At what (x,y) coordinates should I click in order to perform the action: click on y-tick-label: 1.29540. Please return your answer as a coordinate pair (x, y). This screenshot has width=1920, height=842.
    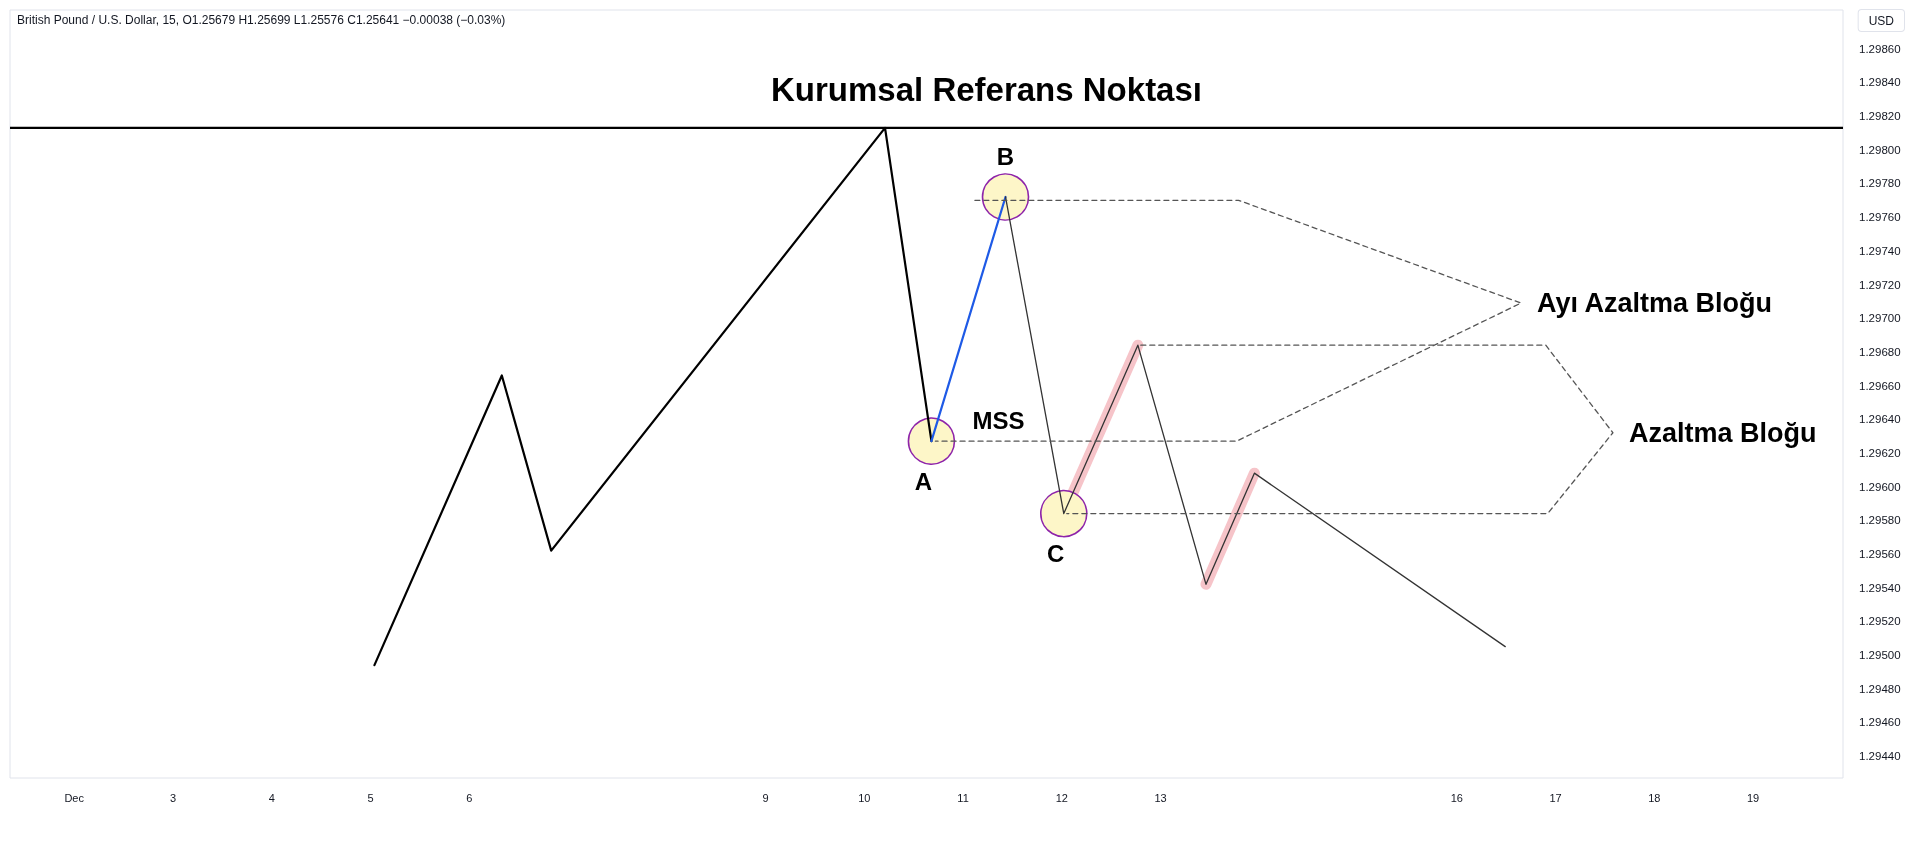
    Looking at the image, I should click on (1880, 587).